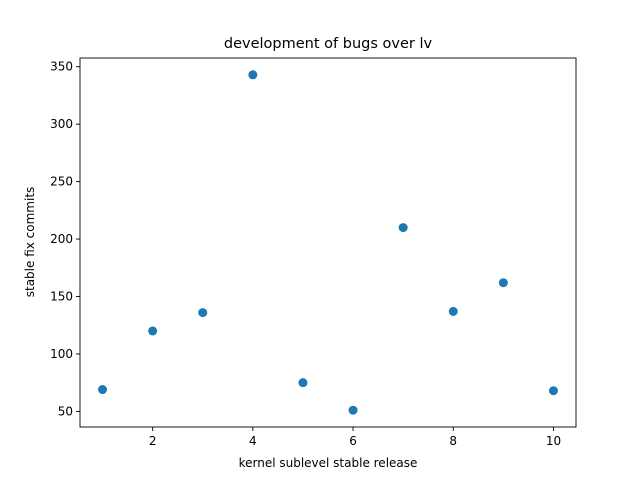 Image resolution: width=640 pixels, height=480 pixels. Describe the element at coordinates (153, 441) in the screenshot. I see `x-tick-label: 2` at that location.